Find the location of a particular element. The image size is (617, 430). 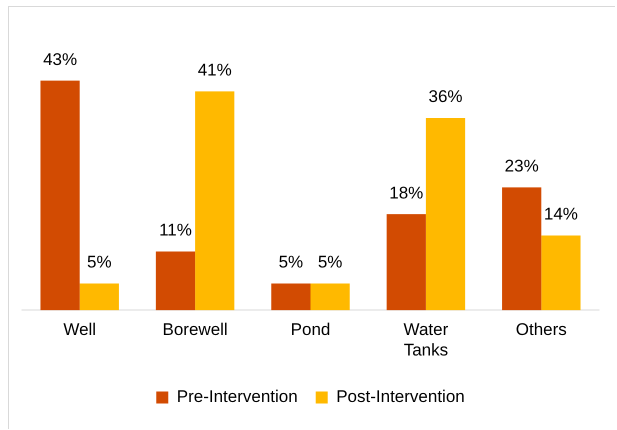

x-tick-label: Pond is located at coordinates (310, 330).